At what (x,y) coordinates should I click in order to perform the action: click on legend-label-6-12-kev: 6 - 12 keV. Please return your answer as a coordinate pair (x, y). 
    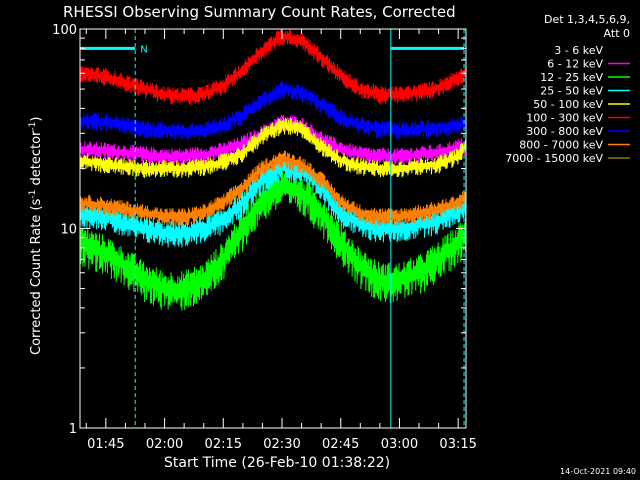
    Looking at the image, I should click on (575, 64).